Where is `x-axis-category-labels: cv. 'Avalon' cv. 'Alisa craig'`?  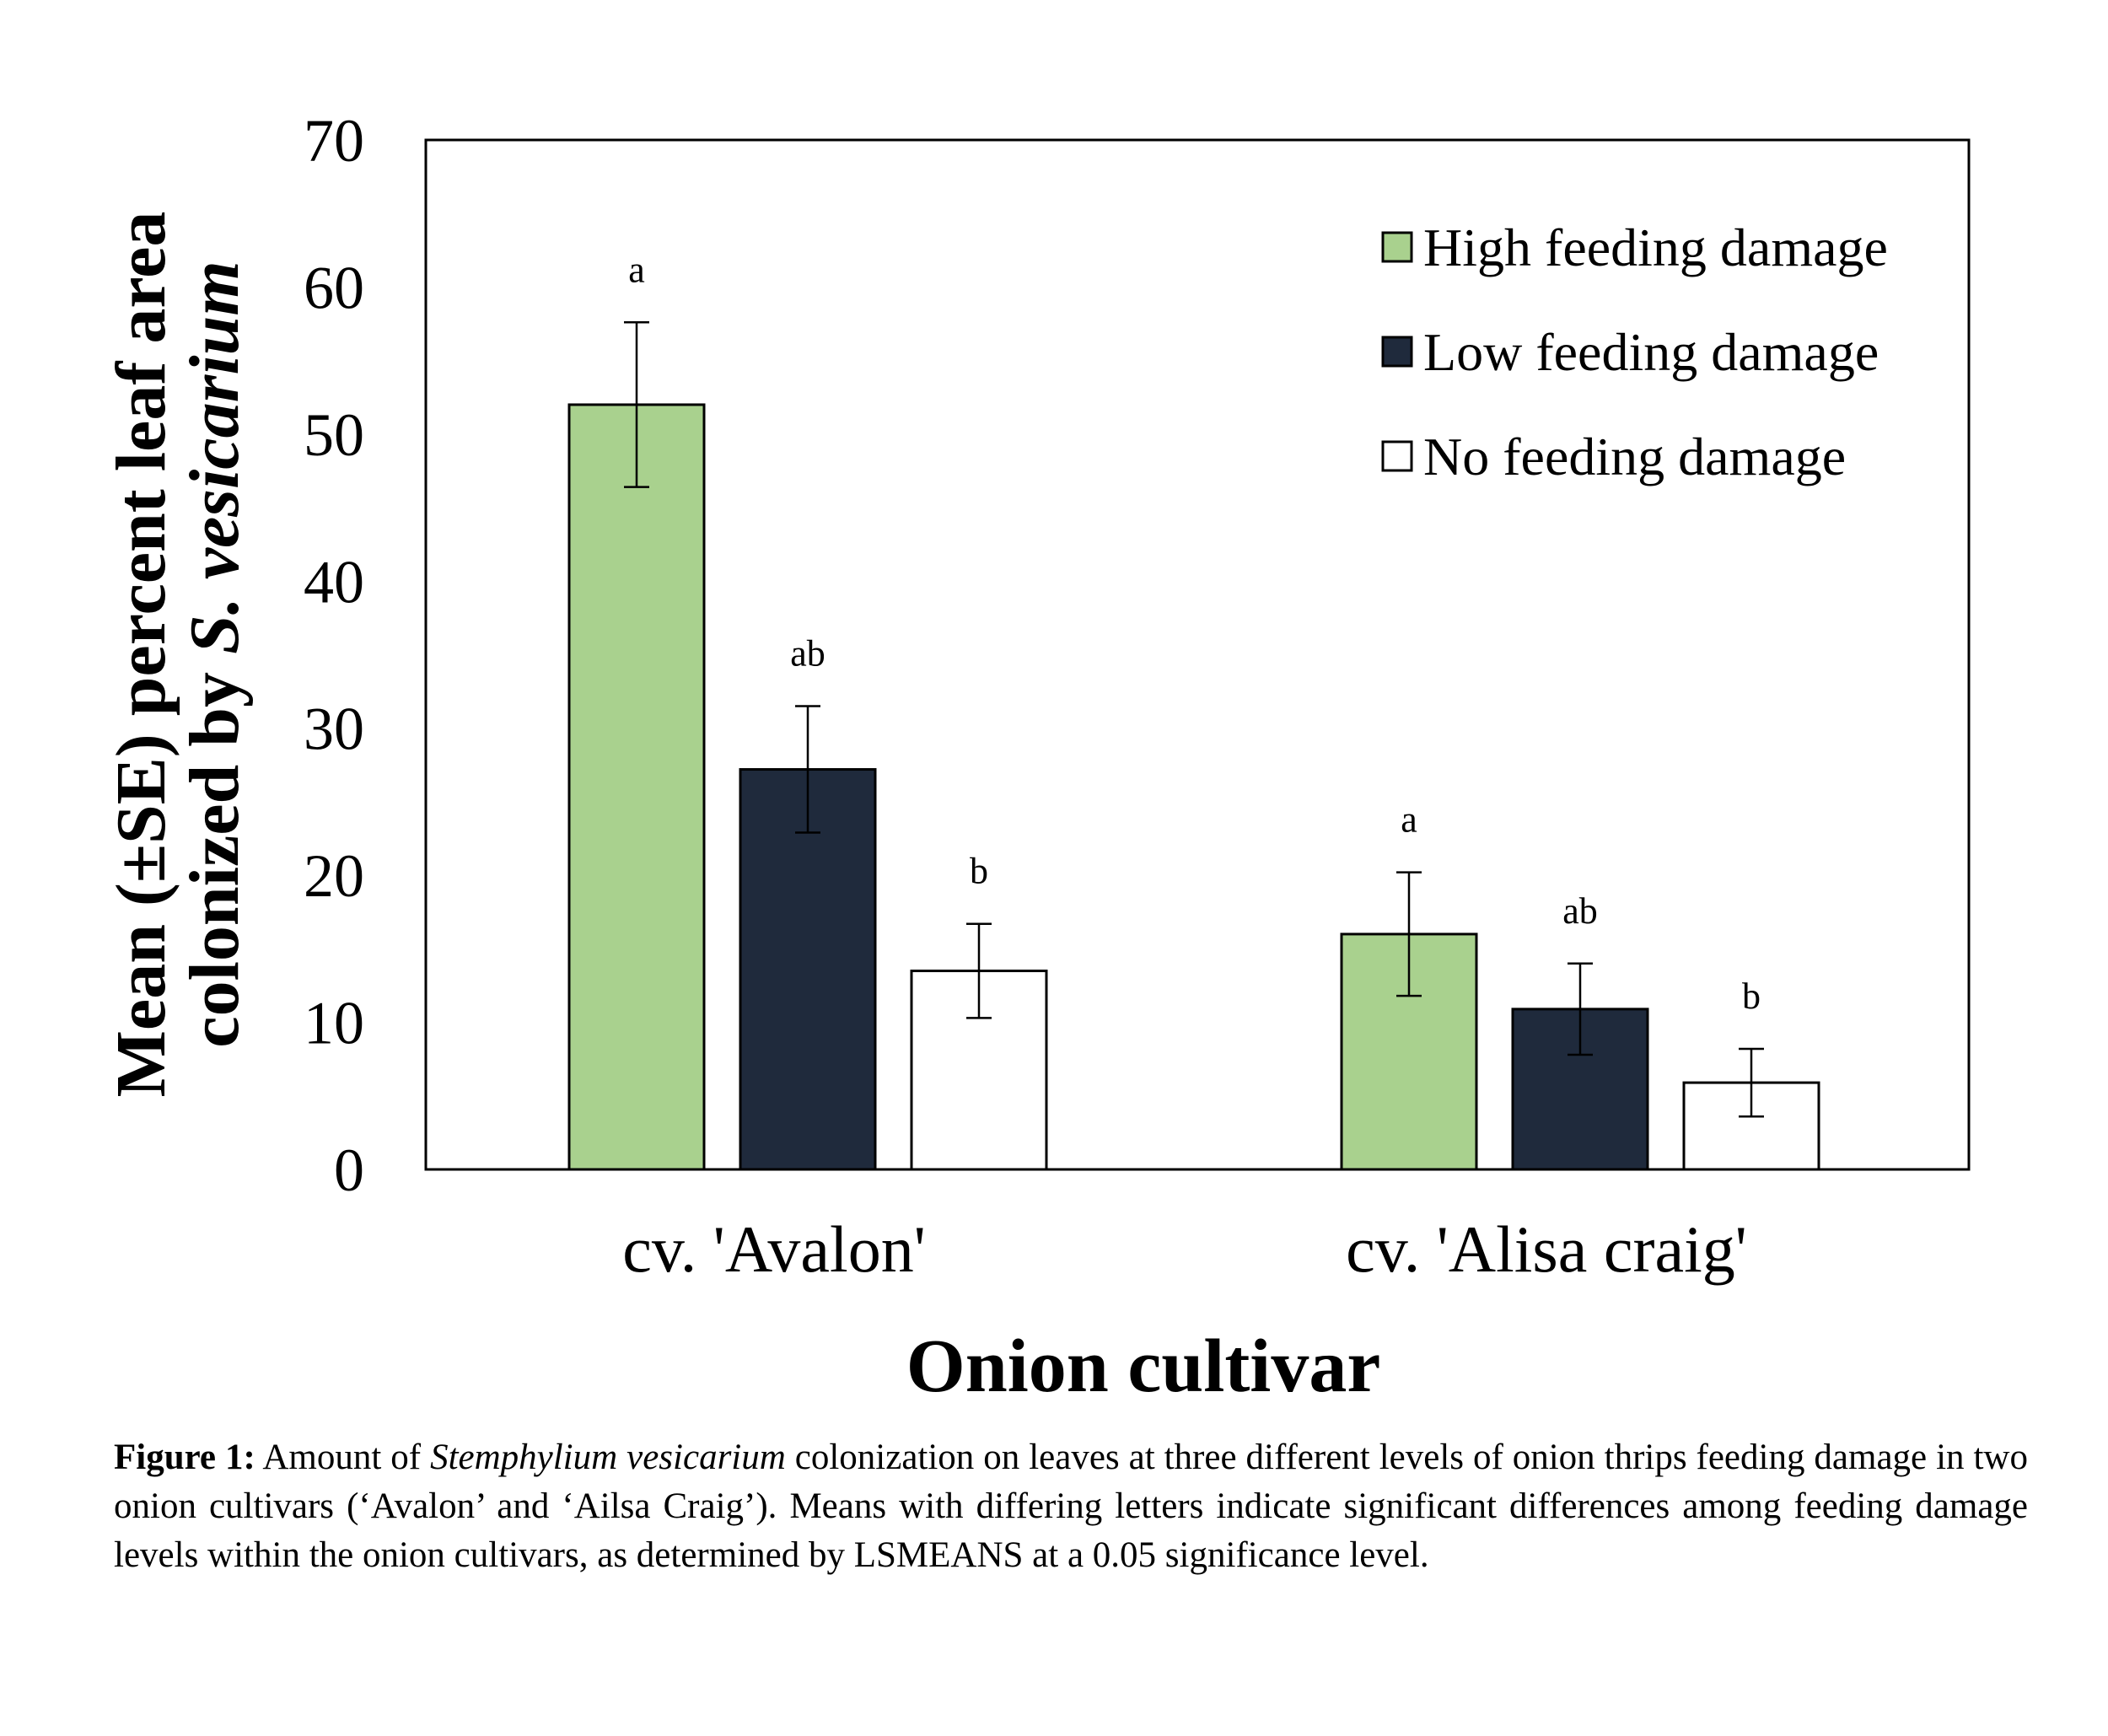 x-axis-category-labels: cv. 'Avalon' cv. 'Alisa craig' is located at coordinates (1184, 1249).